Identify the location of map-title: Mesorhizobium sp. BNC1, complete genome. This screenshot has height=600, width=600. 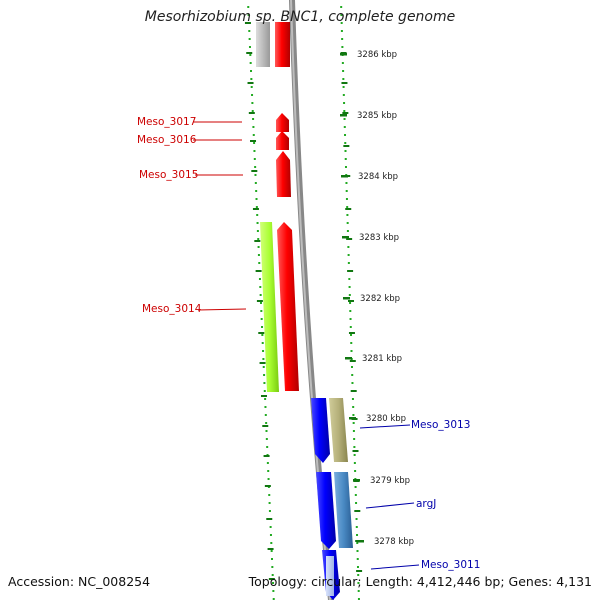
(300, 17).